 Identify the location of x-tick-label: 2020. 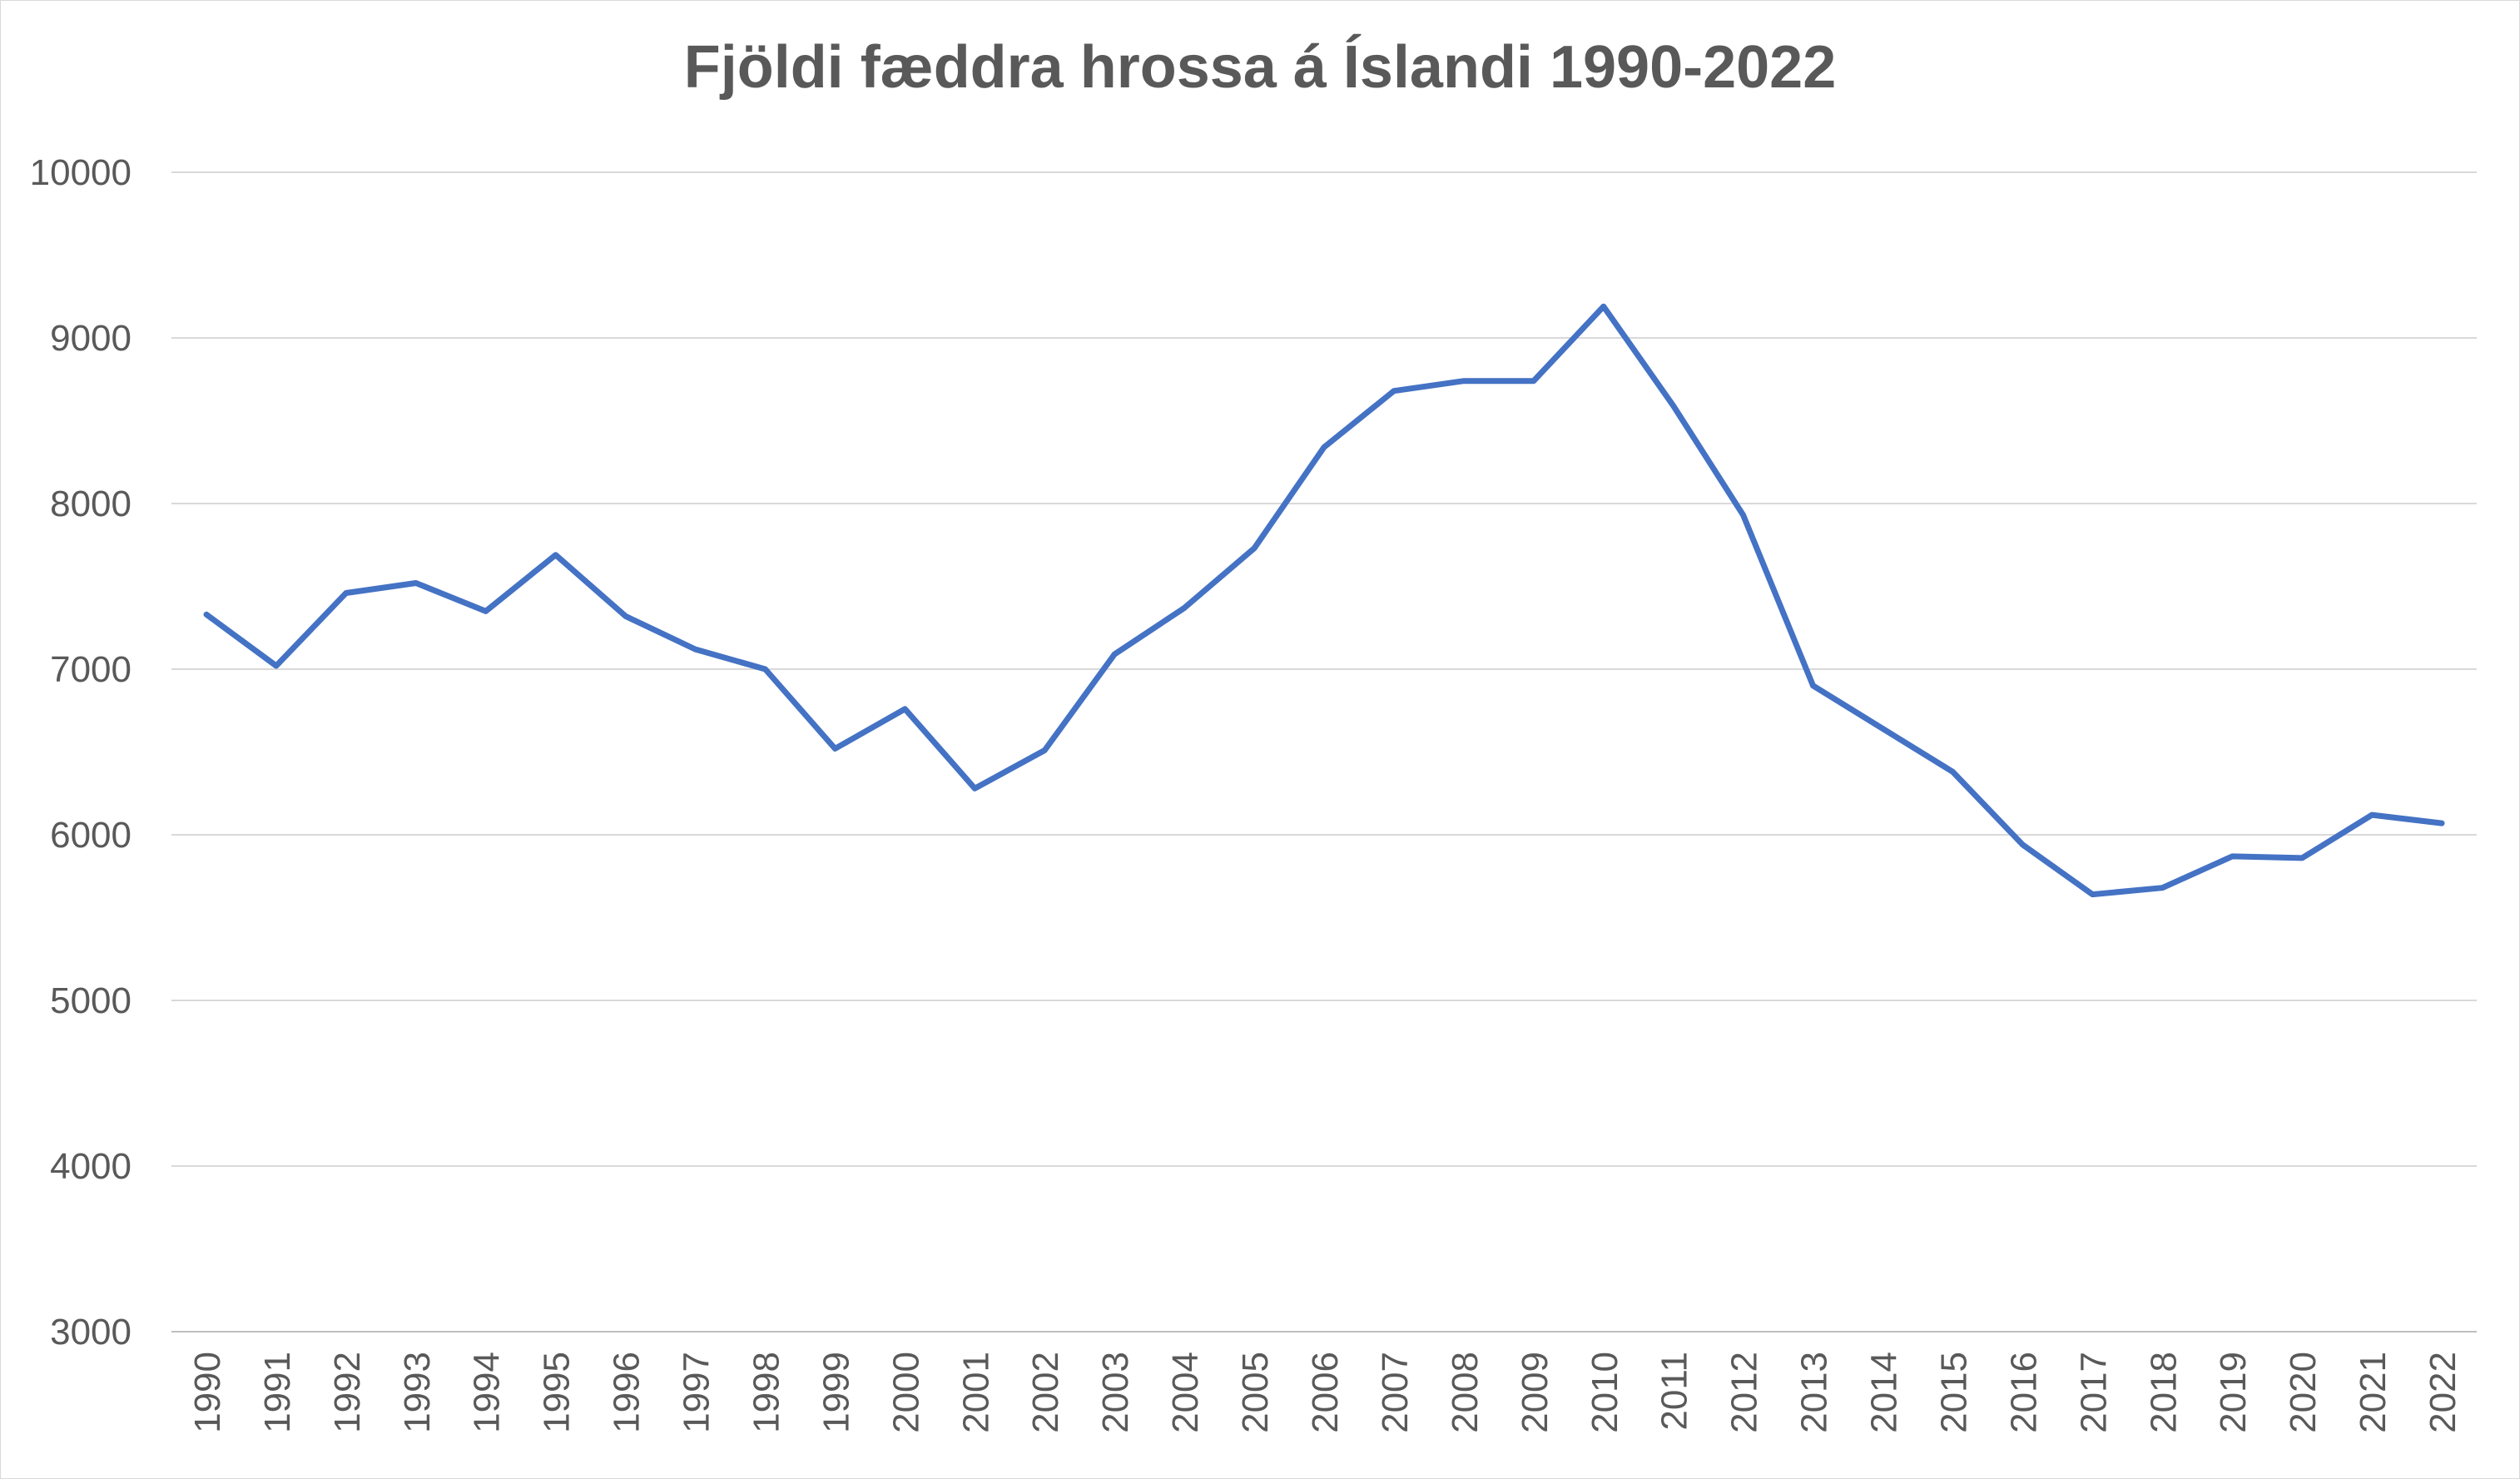
(2303, 1392).